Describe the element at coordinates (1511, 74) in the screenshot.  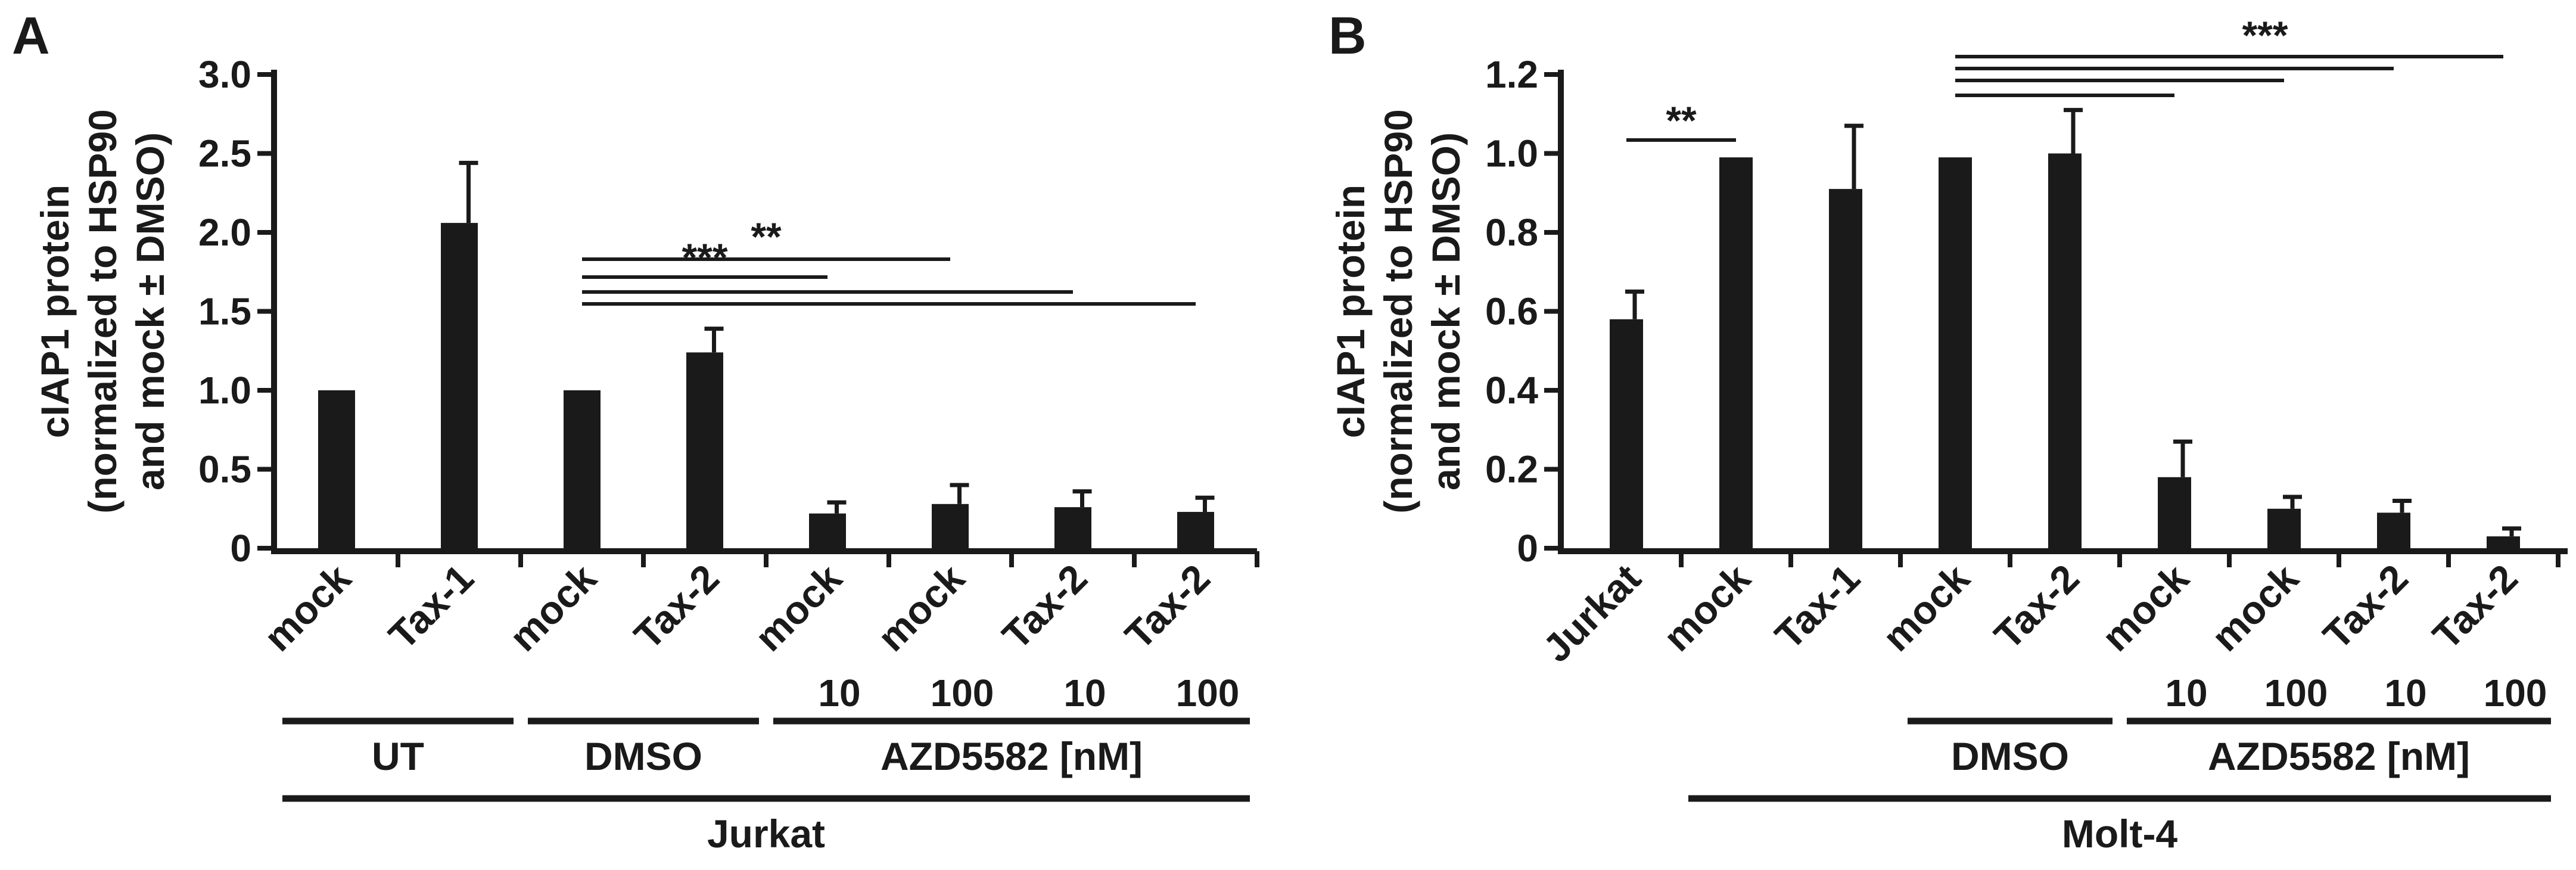
I see `y-tick-label: 1.2` at that location.